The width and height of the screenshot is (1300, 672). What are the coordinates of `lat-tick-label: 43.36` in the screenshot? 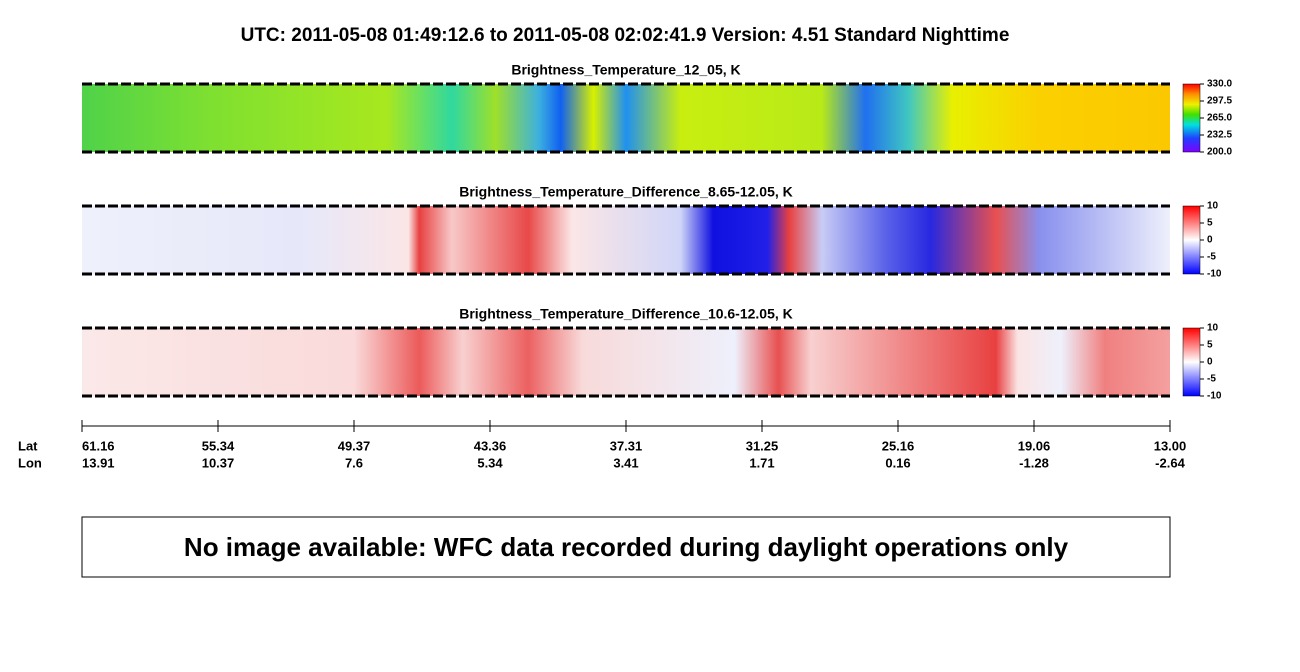 It's located at (490, 445).